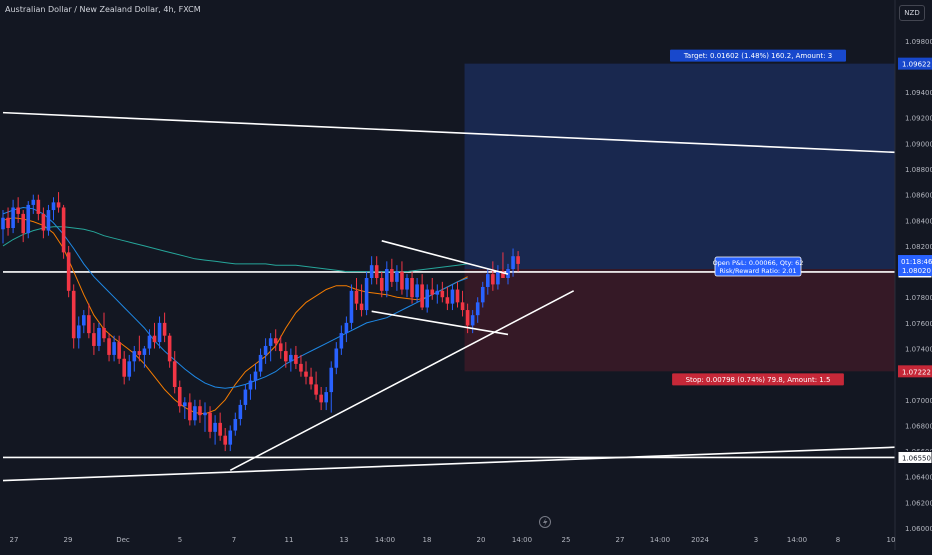 The width and height of the screenshot is (932, 555). What do you see at coordinates (289, 540) in the screenshot?
I see `time-tick-label: 11` at bounding box center [289, 540].